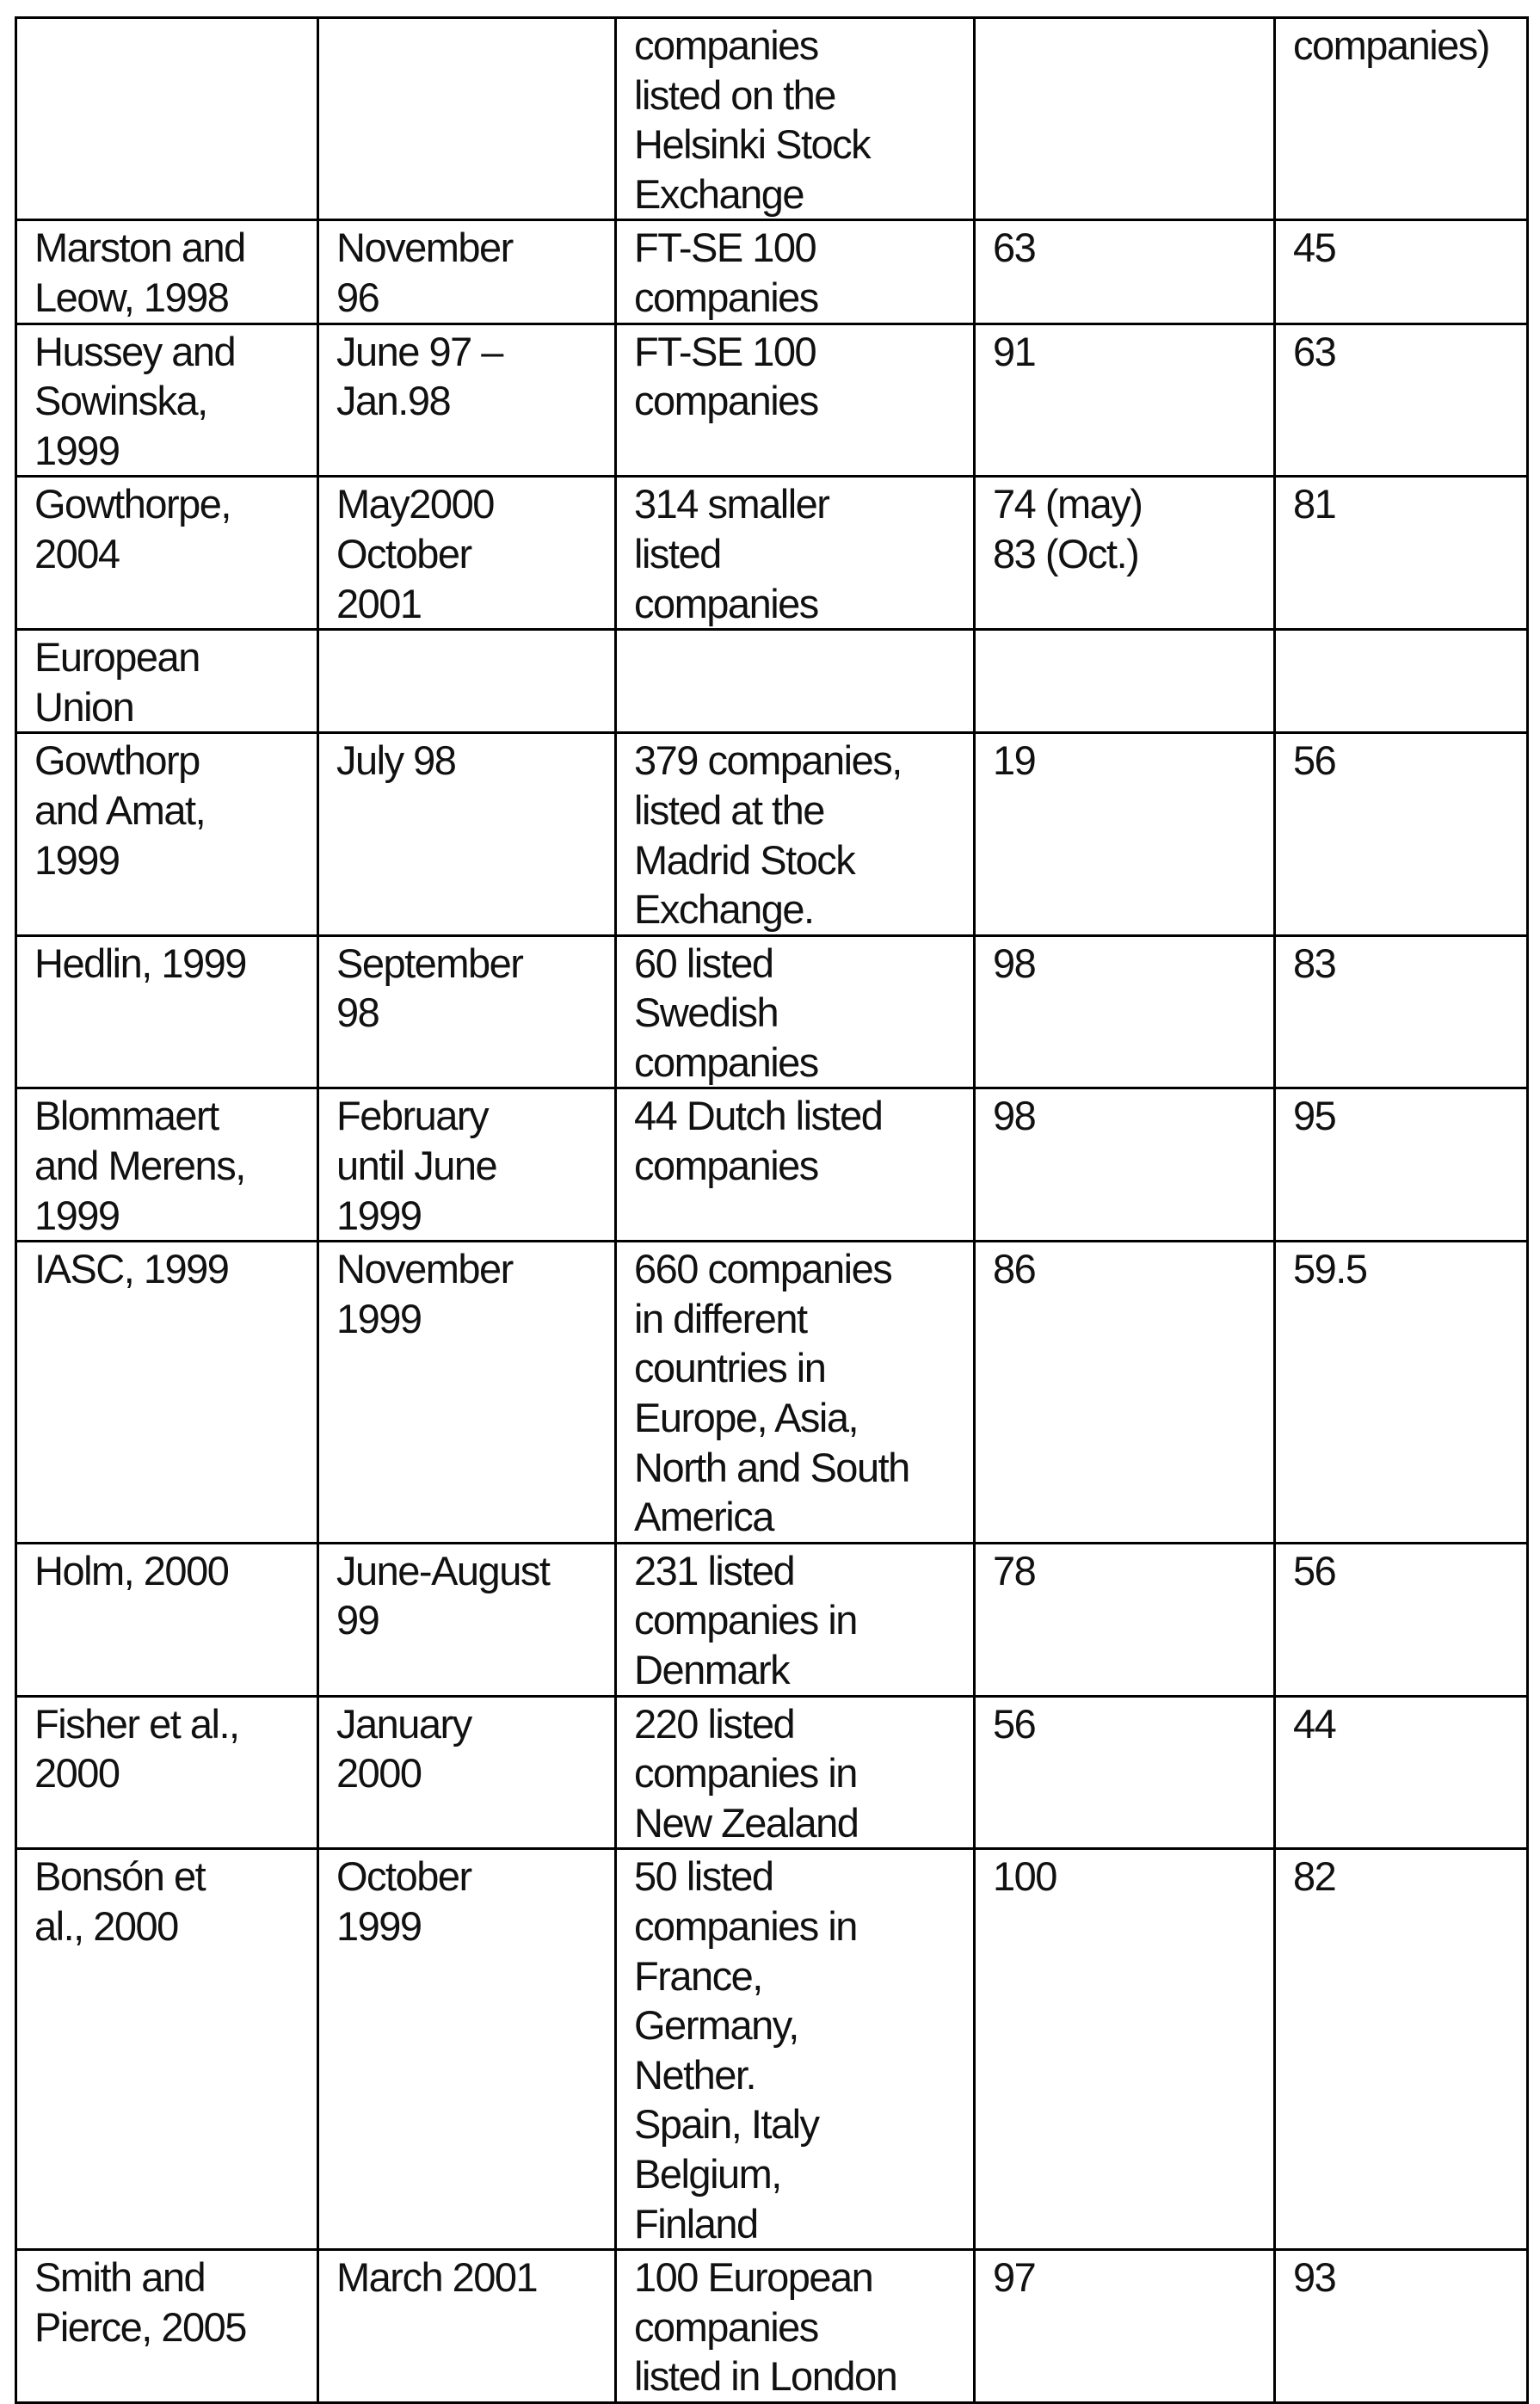 This screenshot has width=1540, height=2404. What do you see at coordinates (1124, 1620) in the screenshot?
I see `cell-percent-a: 78` at bounding box center [1124, 1620].